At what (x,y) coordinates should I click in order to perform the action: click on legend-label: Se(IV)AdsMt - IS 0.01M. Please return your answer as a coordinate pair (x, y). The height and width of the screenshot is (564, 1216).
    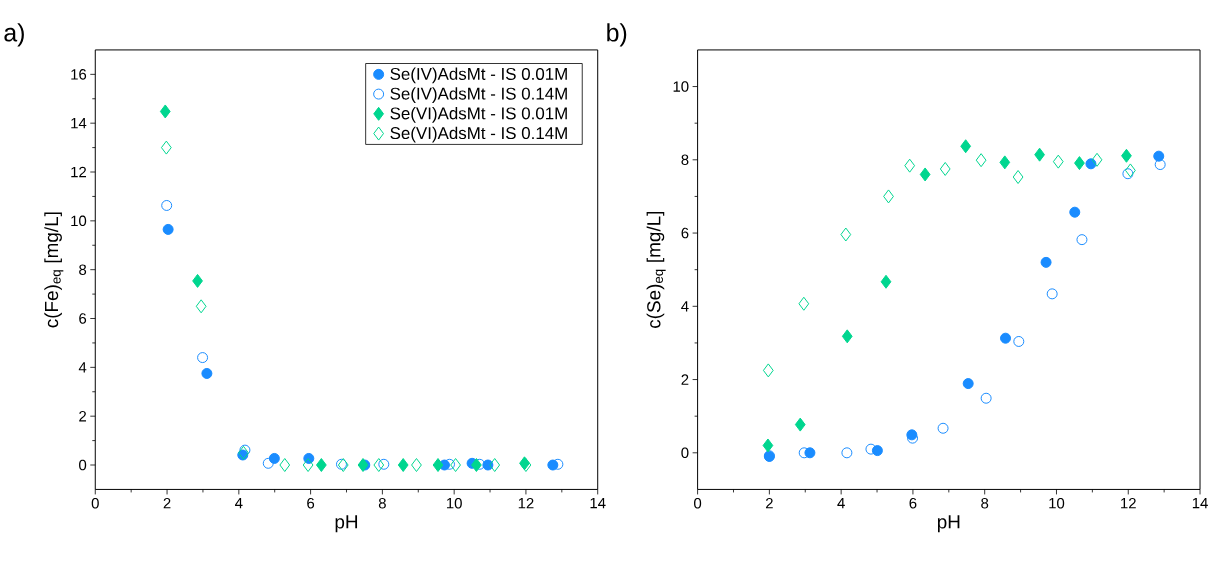
    Looking at the image, I should click on (478, 75).